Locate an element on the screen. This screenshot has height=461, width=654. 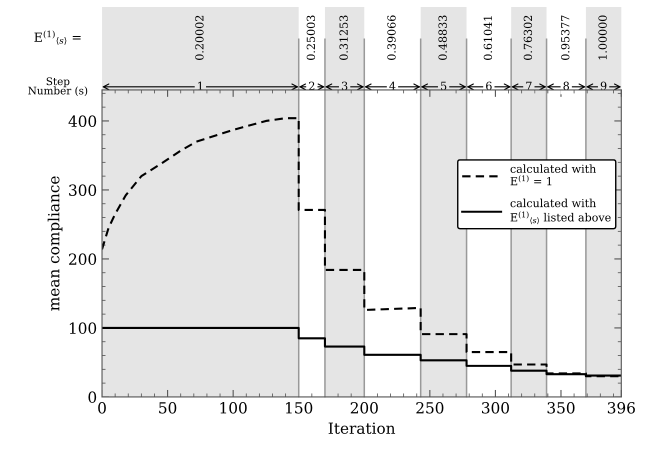
y-tick-label: 100 is located at coordinates (83, 328).